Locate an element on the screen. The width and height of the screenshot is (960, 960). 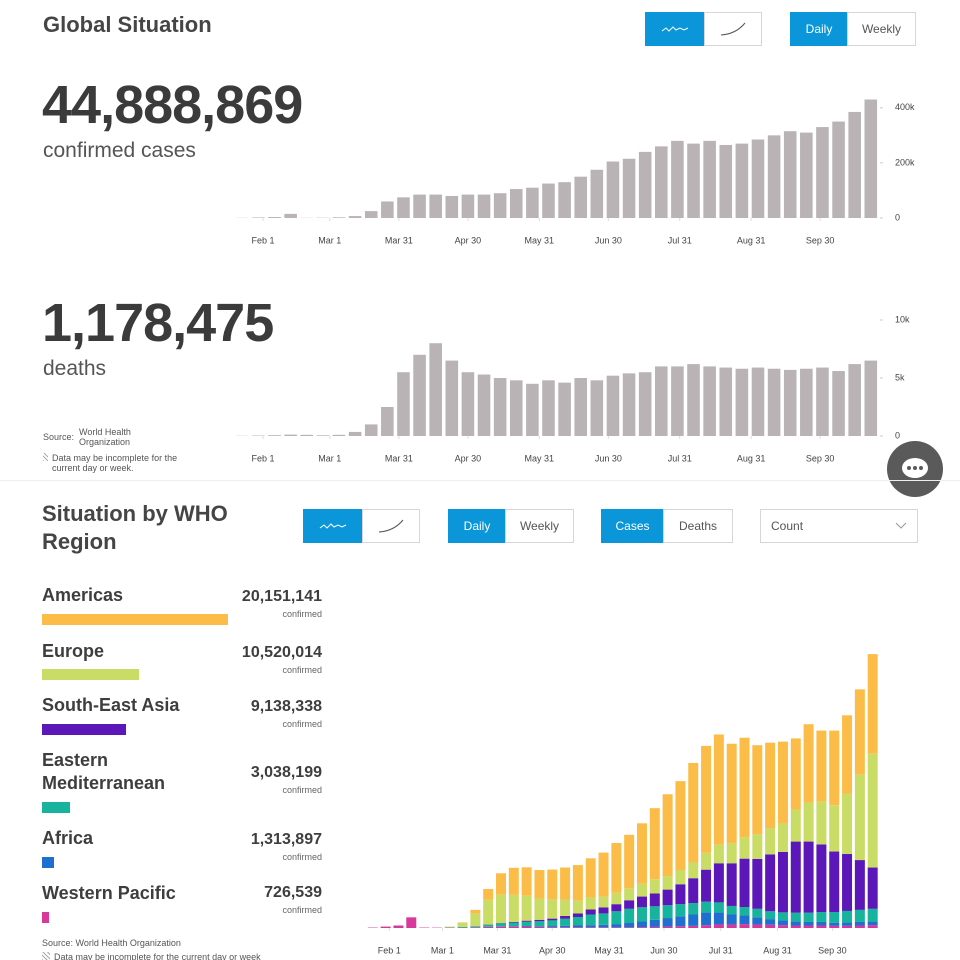
deaths-button: Deaths is located at coordinates (698, 526).